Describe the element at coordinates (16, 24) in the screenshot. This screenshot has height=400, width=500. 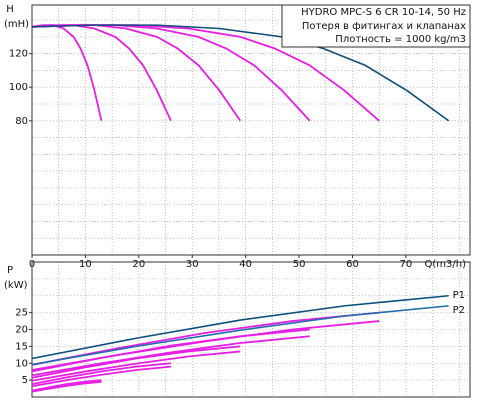
I see `y-axis-label: (mH)` at that location.